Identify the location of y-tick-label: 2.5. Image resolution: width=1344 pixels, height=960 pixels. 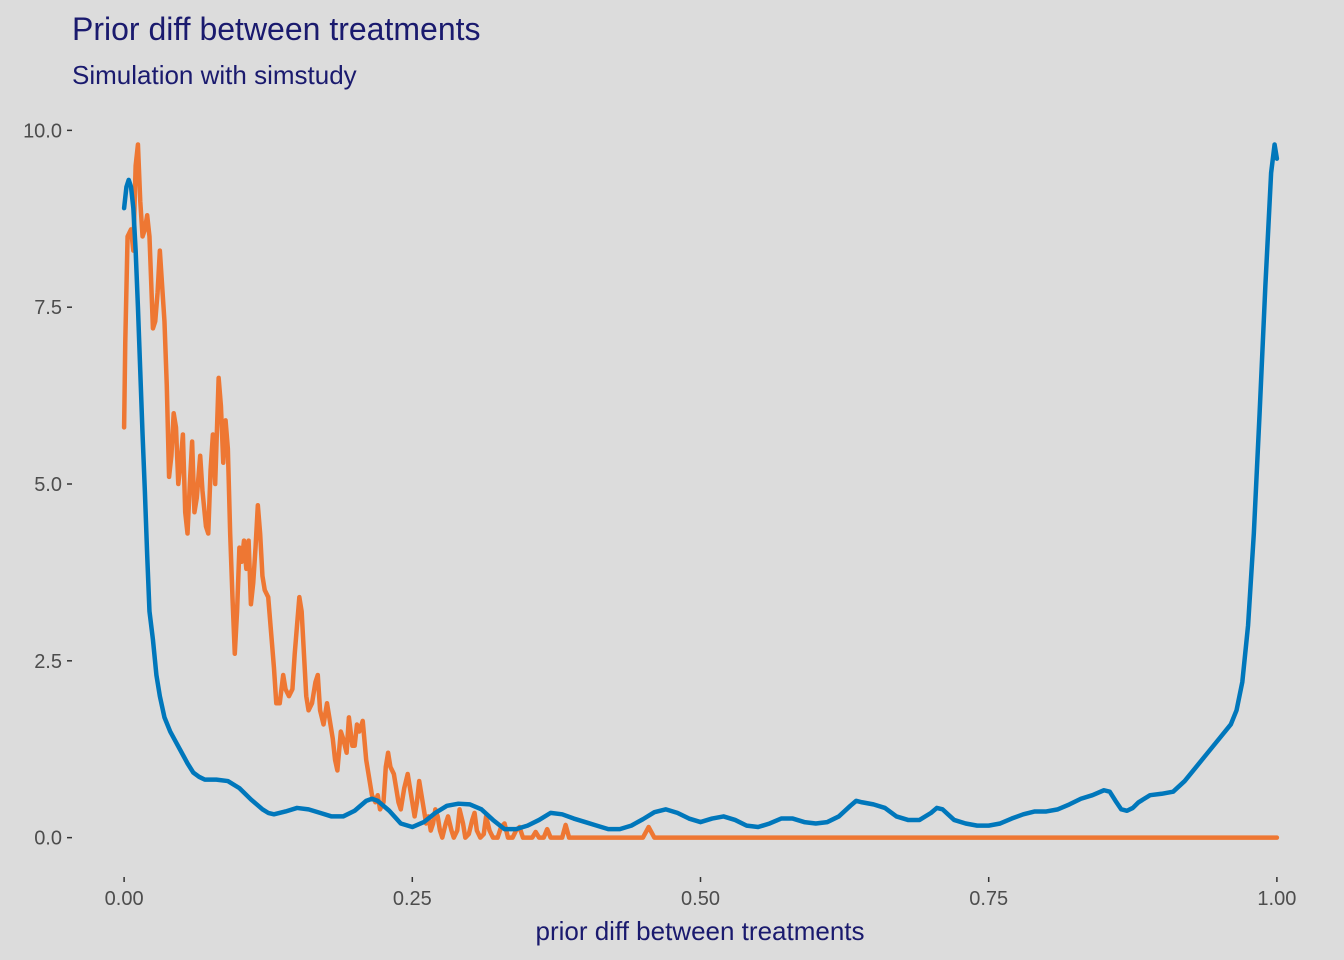
(48, 662).